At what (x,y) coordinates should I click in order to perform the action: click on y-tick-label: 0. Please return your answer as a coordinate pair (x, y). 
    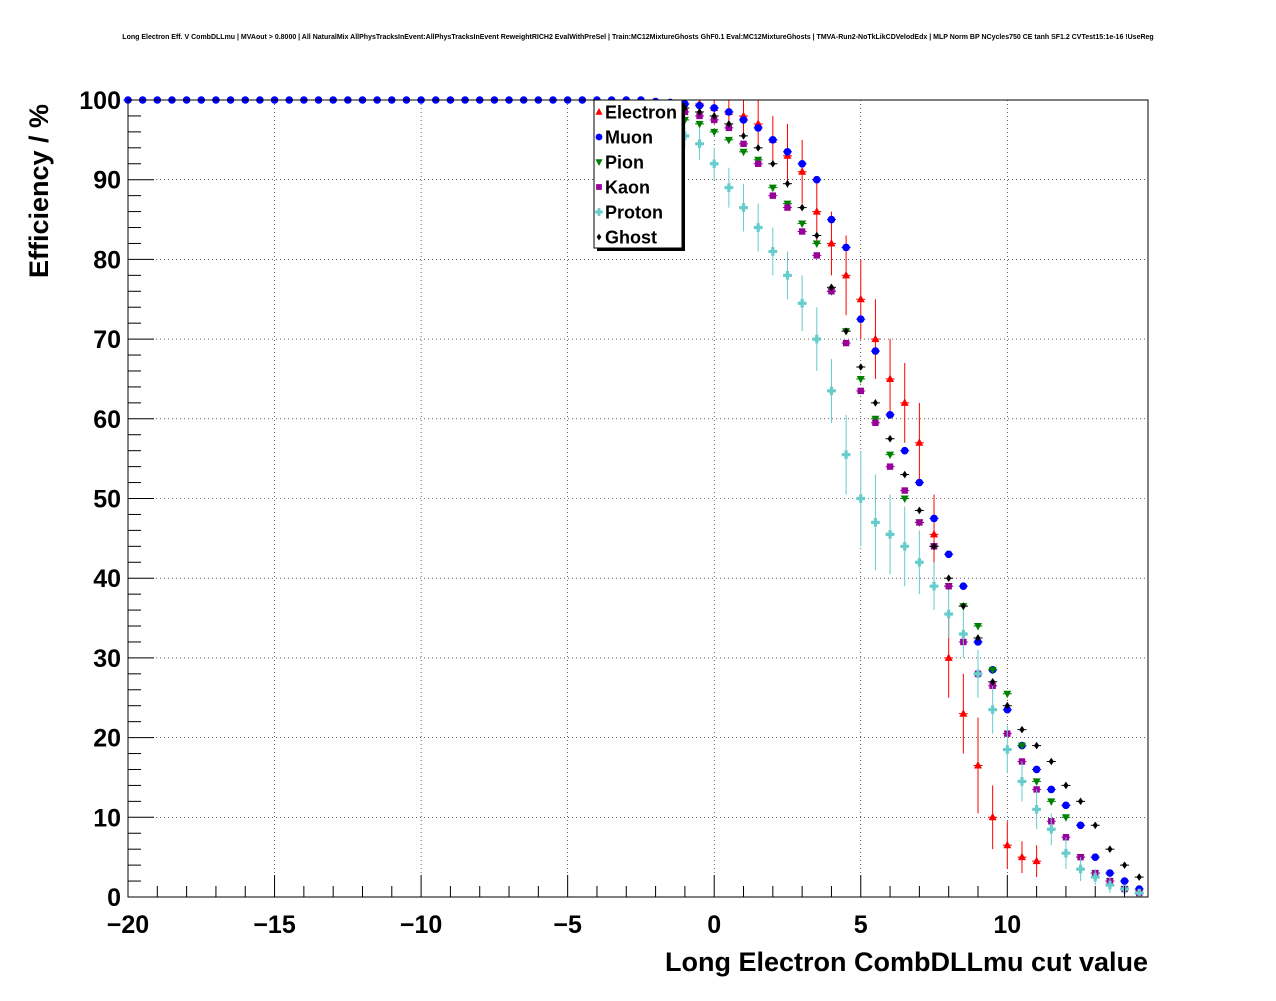
    Looking at the image, I should click on (114, 898).